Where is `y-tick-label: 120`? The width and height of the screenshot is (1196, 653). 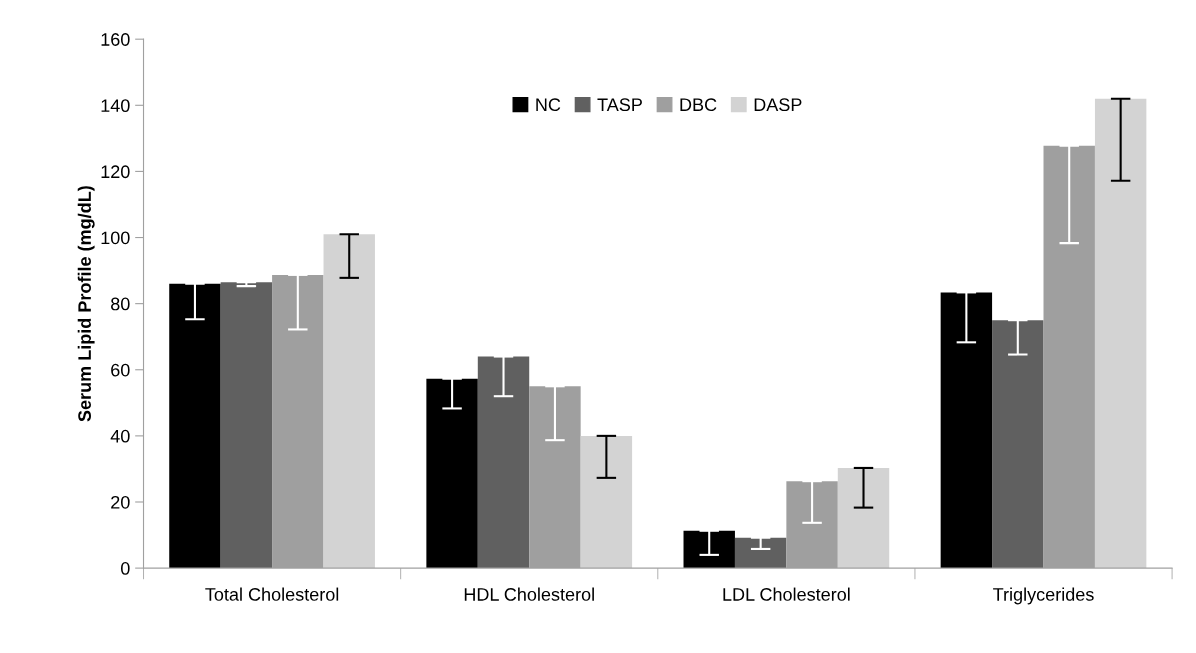
y-tick-label: 120 is located at coordinates (115, 172).